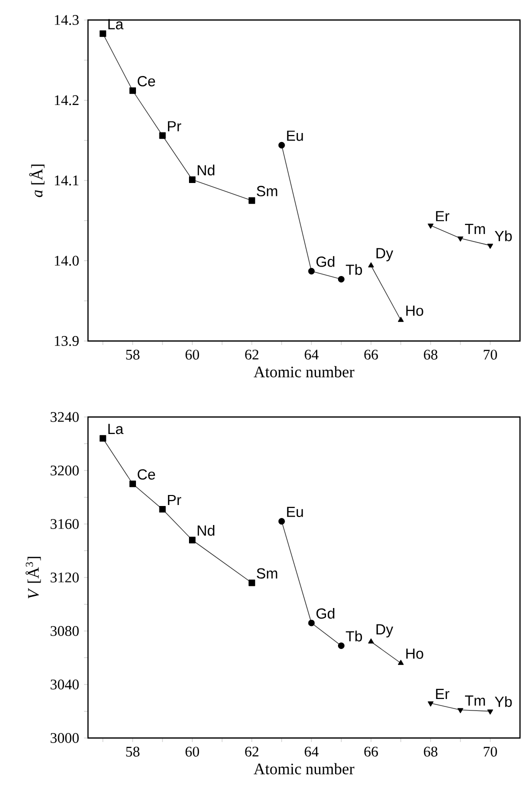 This screenshot has width=530, height=804. Describe the element at coordinates (64, 577) in the screenshot. I see `y-tick-label: 3120` at that location.